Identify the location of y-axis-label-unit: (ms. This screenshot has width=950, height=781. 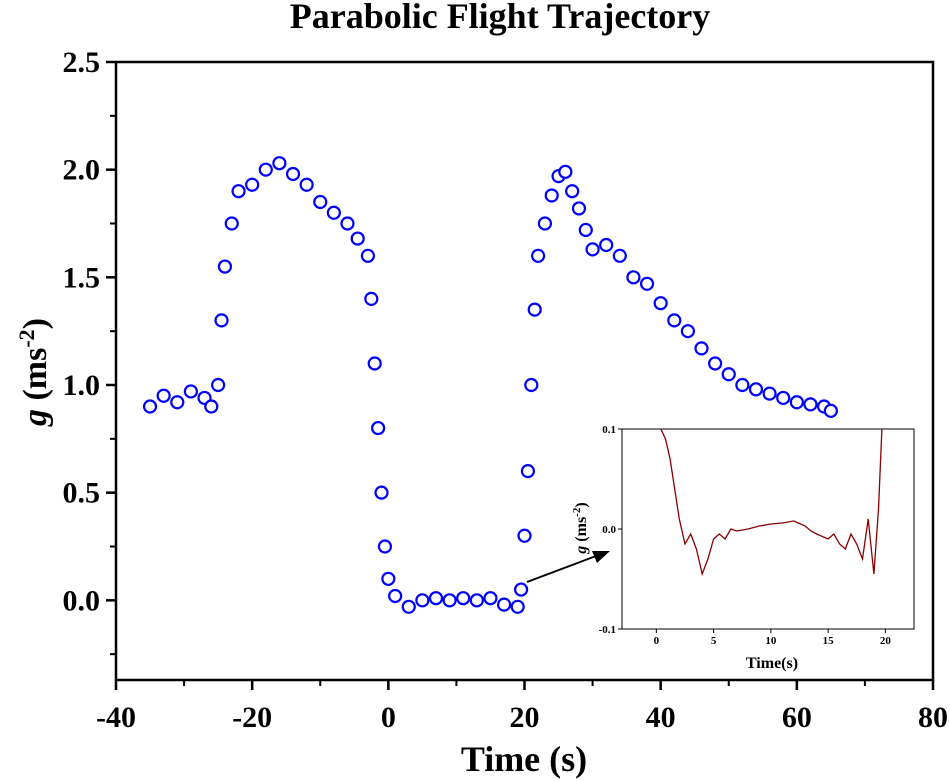
(35, 378).